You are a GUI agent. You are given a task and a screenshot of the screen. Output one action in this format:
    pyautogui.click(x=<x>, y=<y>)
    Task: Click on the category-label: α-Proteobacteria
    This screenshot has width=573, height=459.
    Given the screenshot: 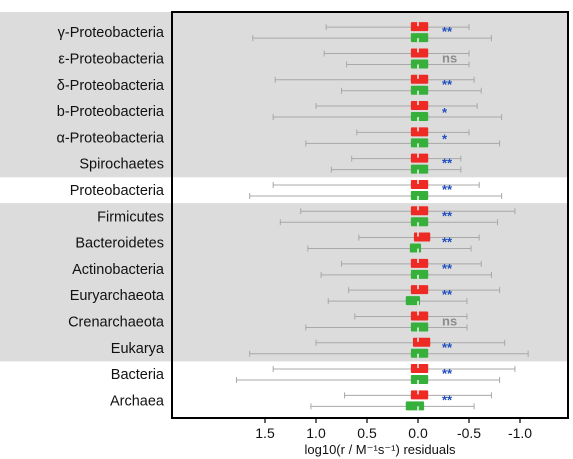 What is the action you would take?
    pyautogui.click(x=110, y=138)
    